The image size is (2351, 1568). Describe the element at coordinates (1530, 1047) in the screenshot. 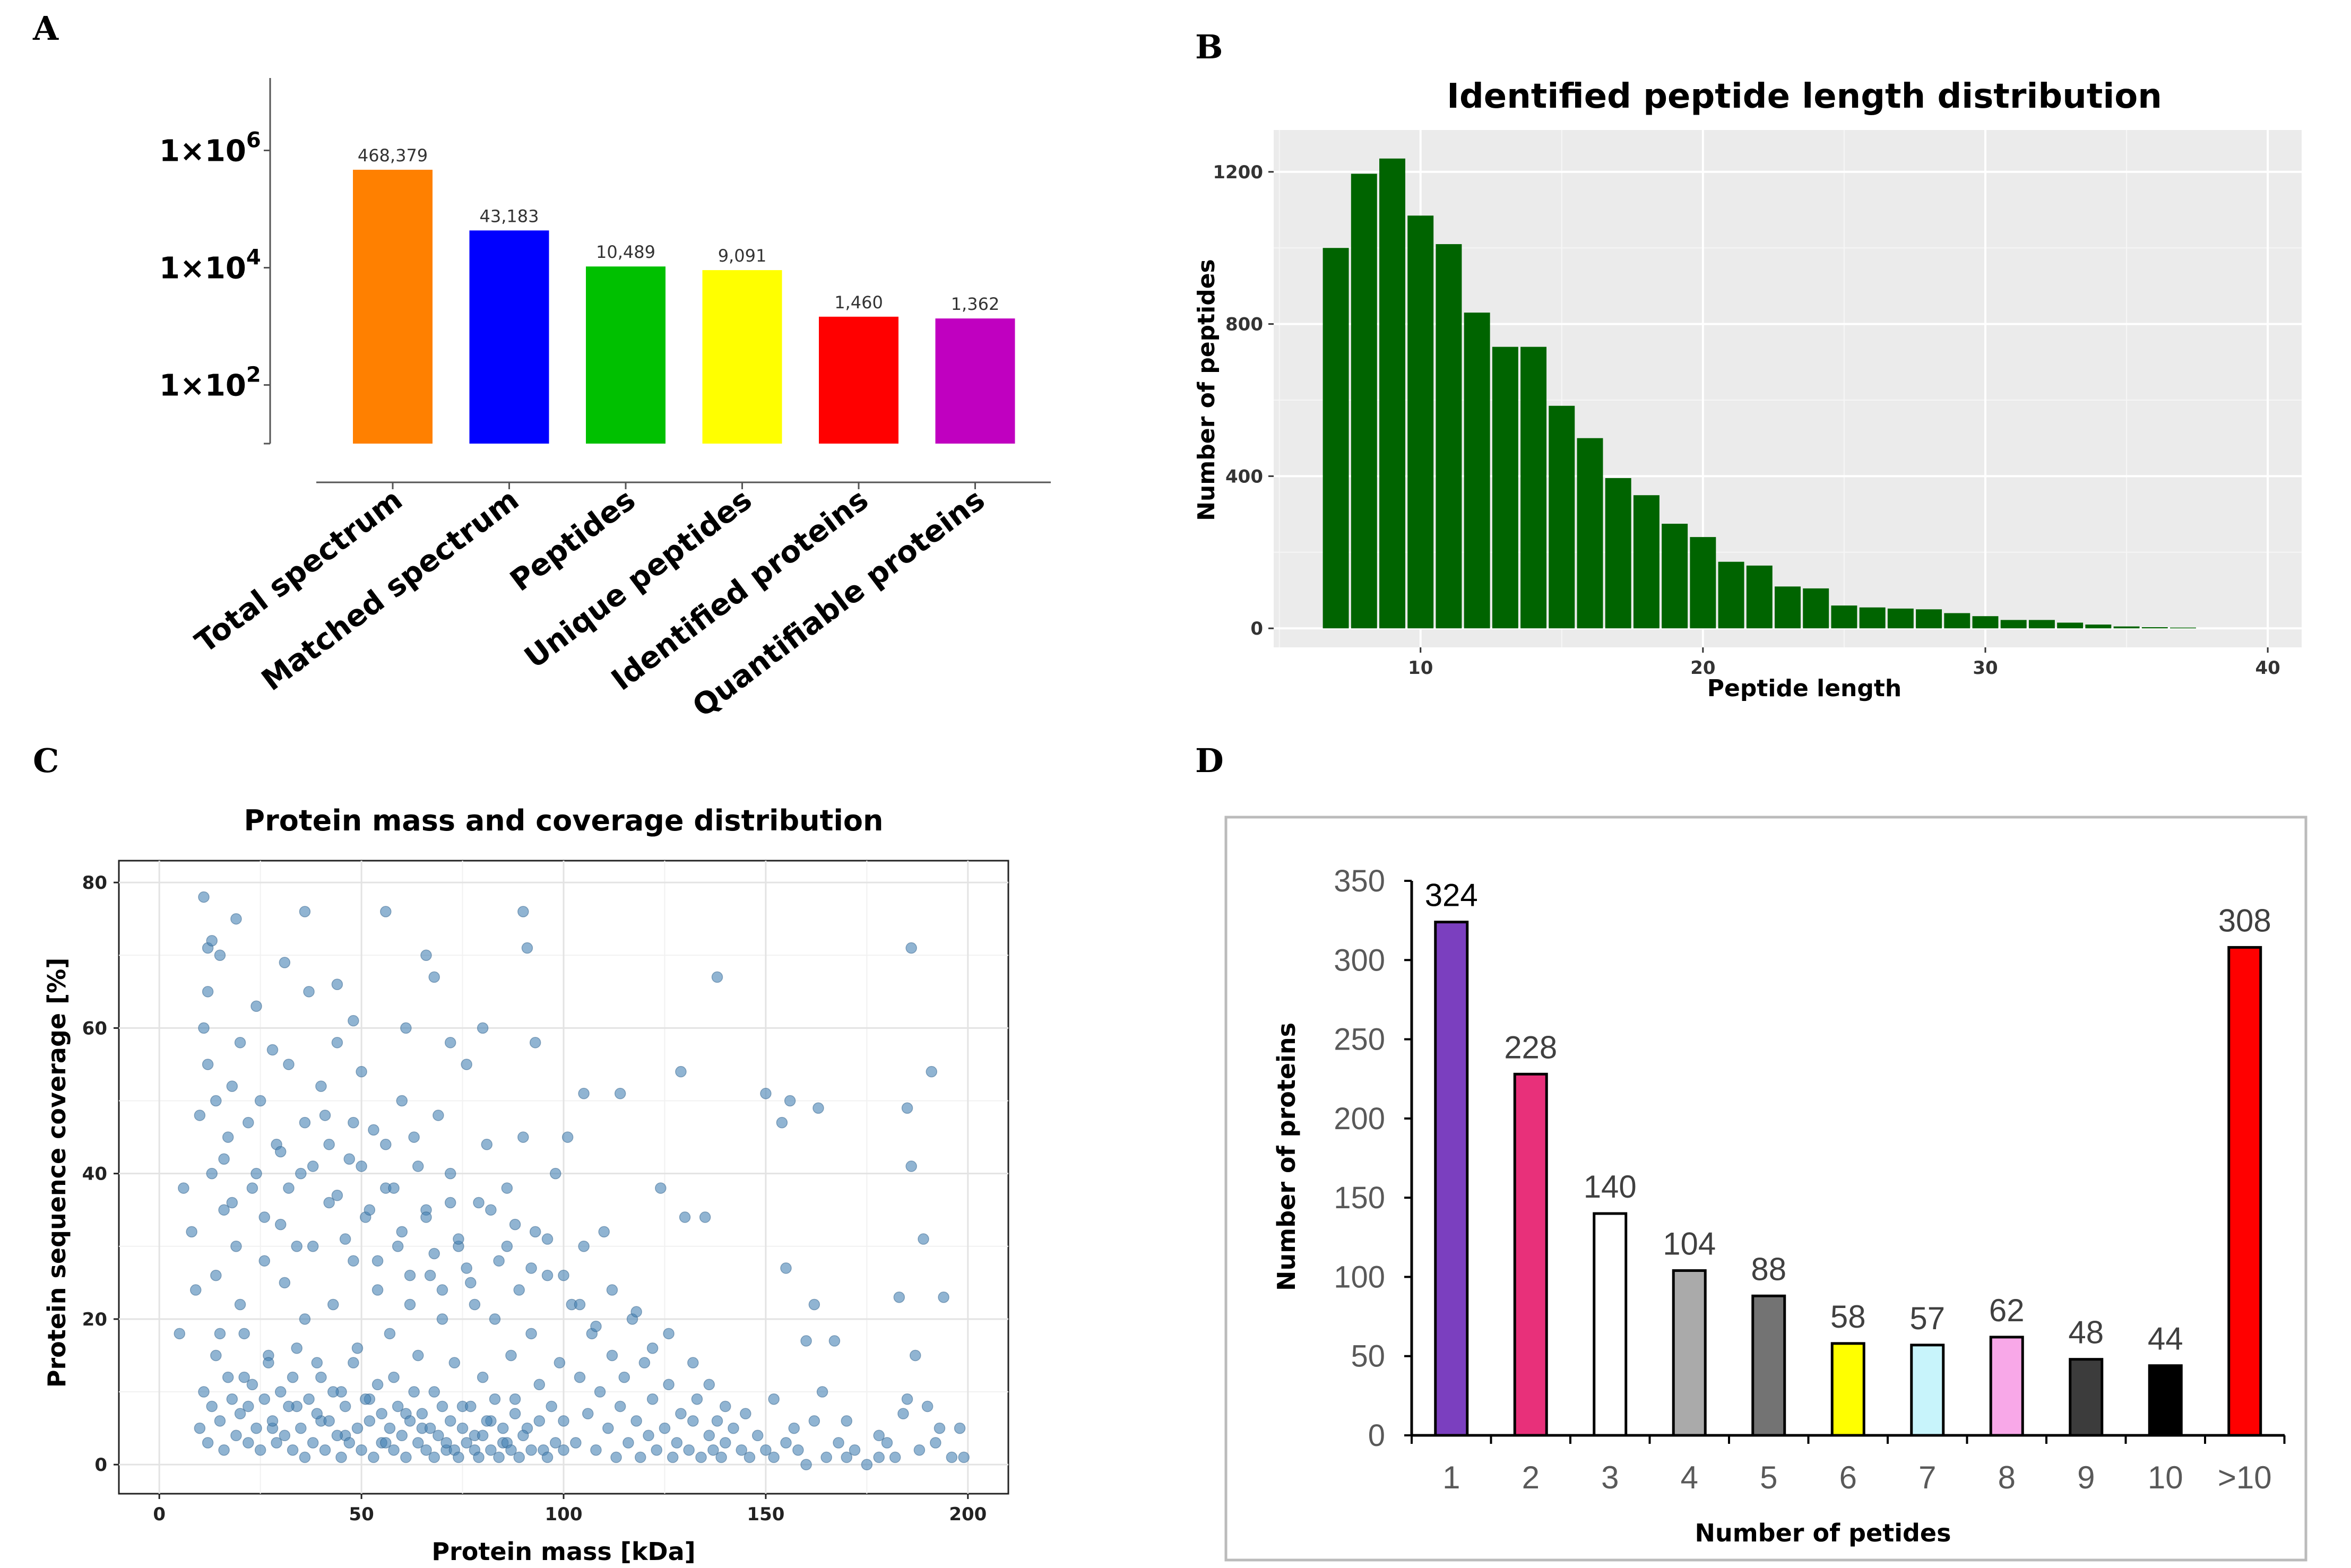

I see `panel-d-bar-value-label: 228` at that location.